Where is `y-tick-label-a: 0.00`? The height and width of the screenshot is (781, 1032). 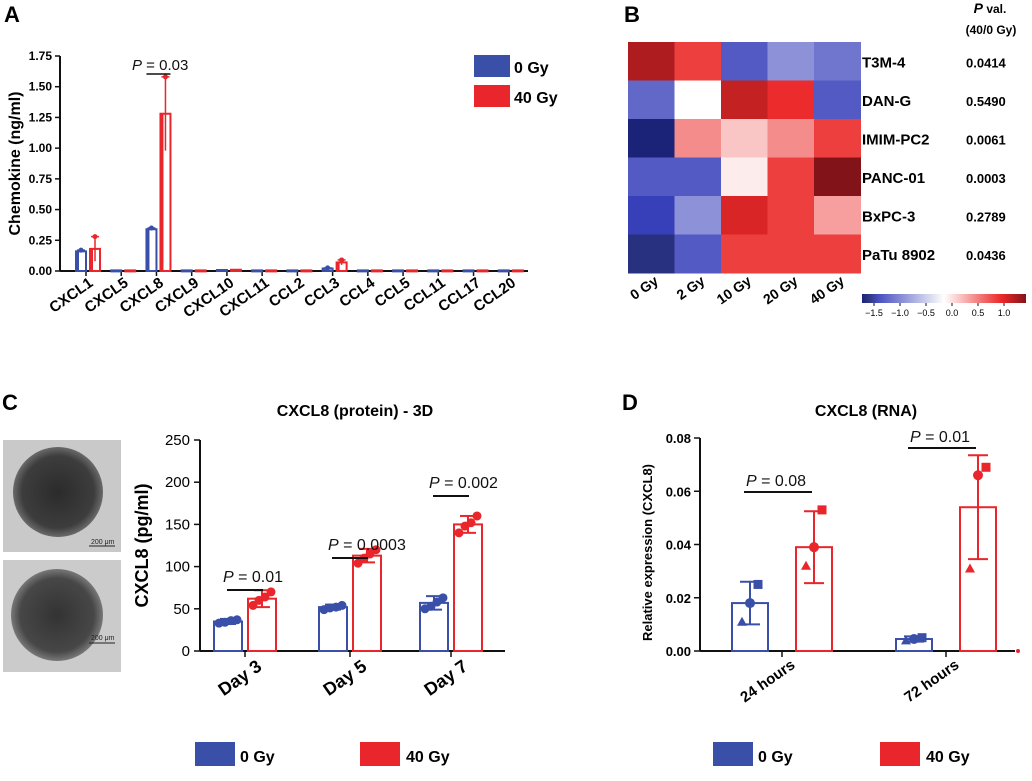 y-tick-label-a: 0.00 is located at coordinates (41, 271).